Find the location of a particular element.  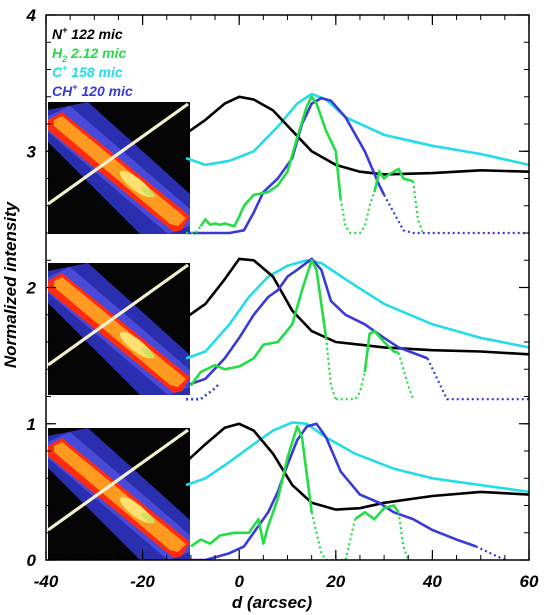

x-tick-label: -20 is located at coordinates (142, 581).